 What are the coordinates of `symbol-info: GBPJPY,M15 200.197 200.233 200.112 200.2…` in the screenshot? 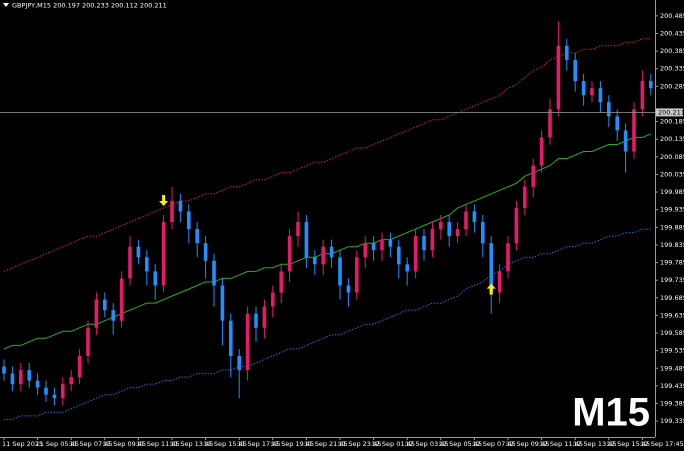 It's located at (89, 6).